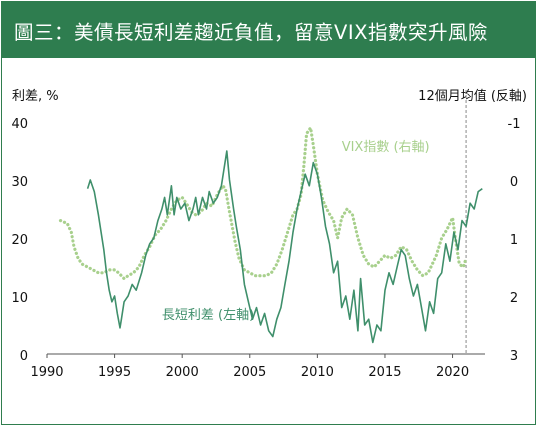 This screenshot has width=538, height=427. What do you see at coordinates (269, 96) in the screenshot?
I see `labels: 利差, % 12個月均值 (反軸)` at bounding box center [269, 96].